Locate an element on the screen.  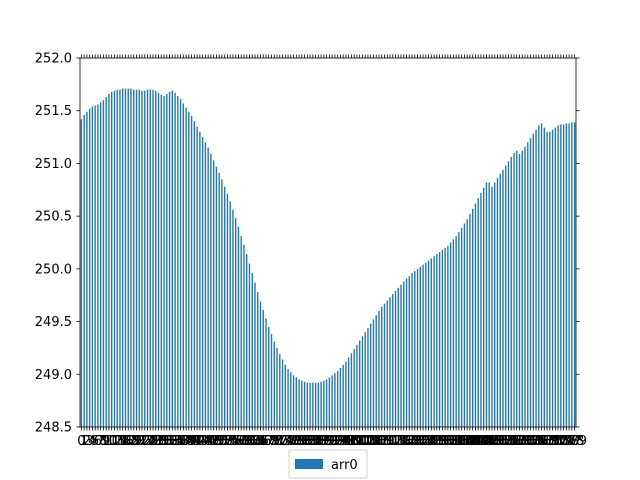
x-tick-label: 176 is located at coordinates (566, 441).